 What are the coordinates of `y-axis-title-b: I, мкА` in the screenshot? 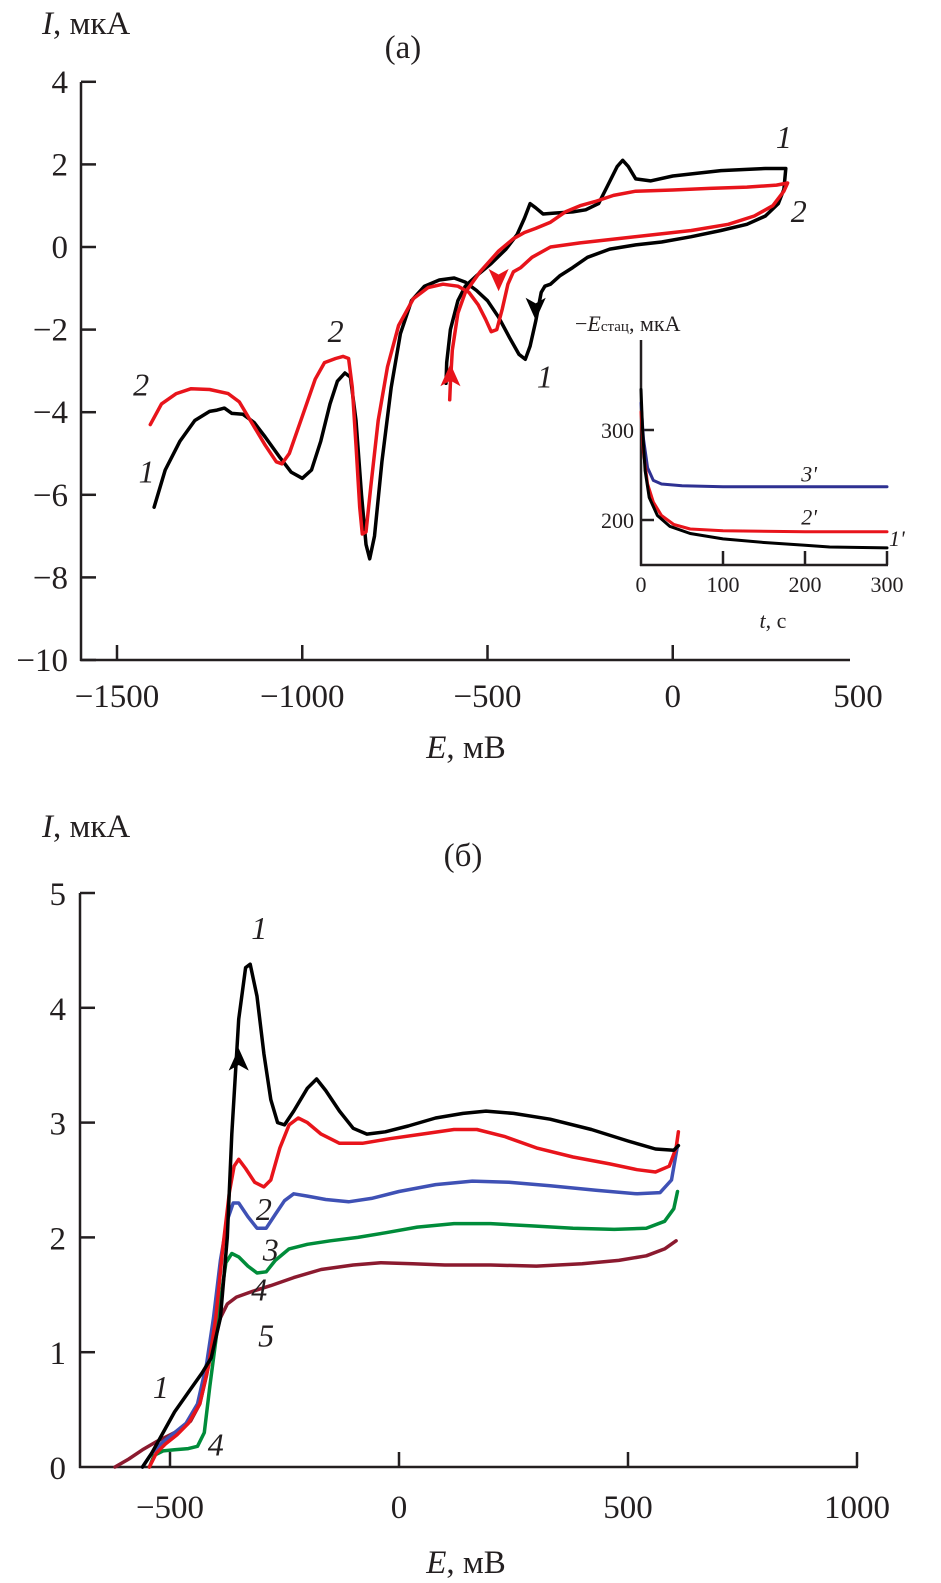 It's located at (85, 827).